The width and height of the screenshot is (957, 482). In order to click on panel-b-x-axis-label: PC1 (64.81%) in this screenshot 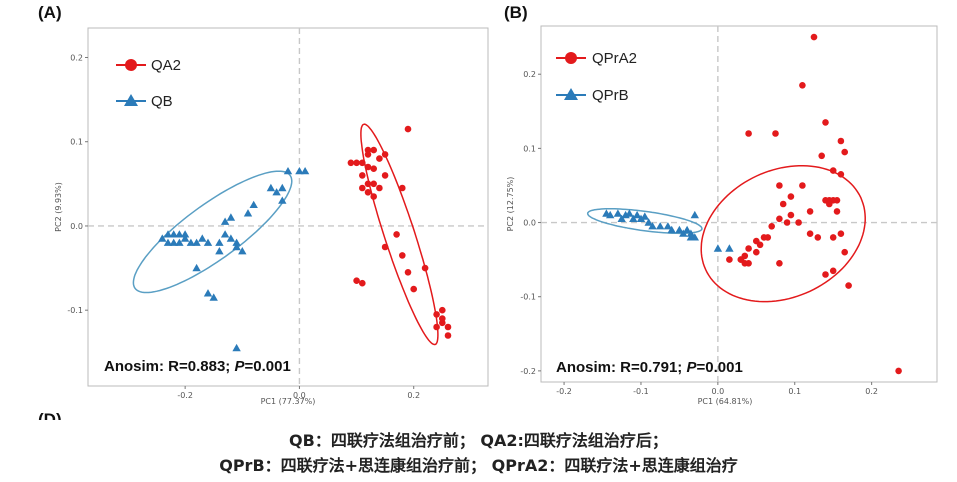, I will do `click(725, 401)`.